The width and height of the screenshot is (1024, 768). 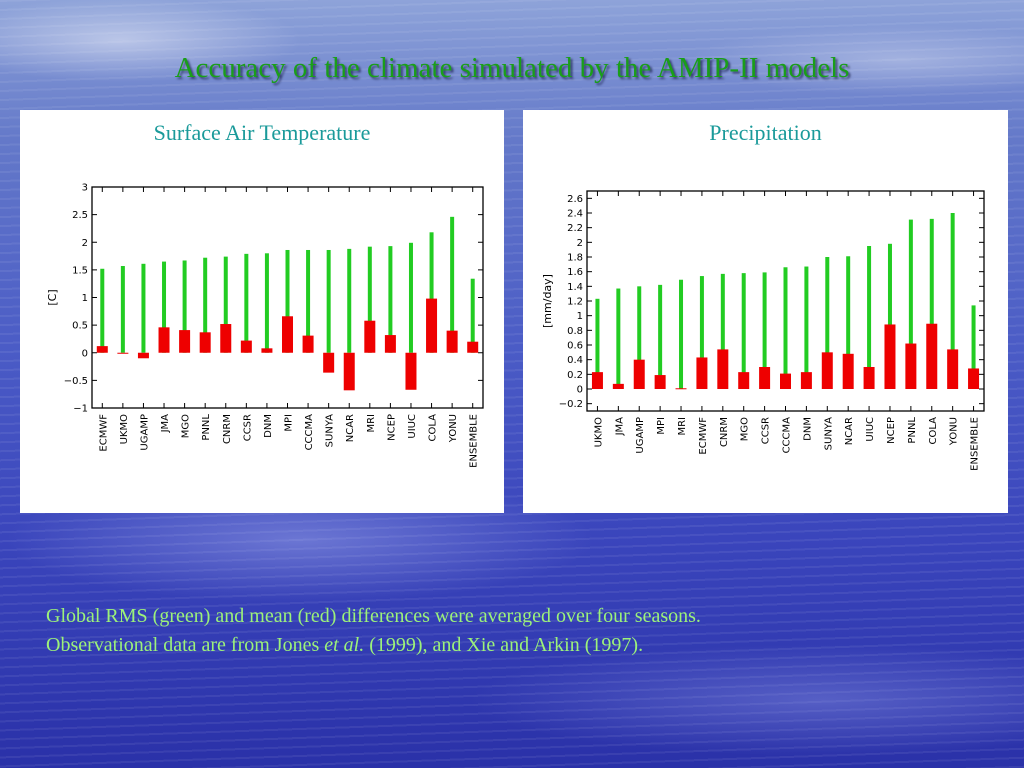 I want to click on caption-line-2-start: Observational data are from Jones, so click(x=185, y=645).